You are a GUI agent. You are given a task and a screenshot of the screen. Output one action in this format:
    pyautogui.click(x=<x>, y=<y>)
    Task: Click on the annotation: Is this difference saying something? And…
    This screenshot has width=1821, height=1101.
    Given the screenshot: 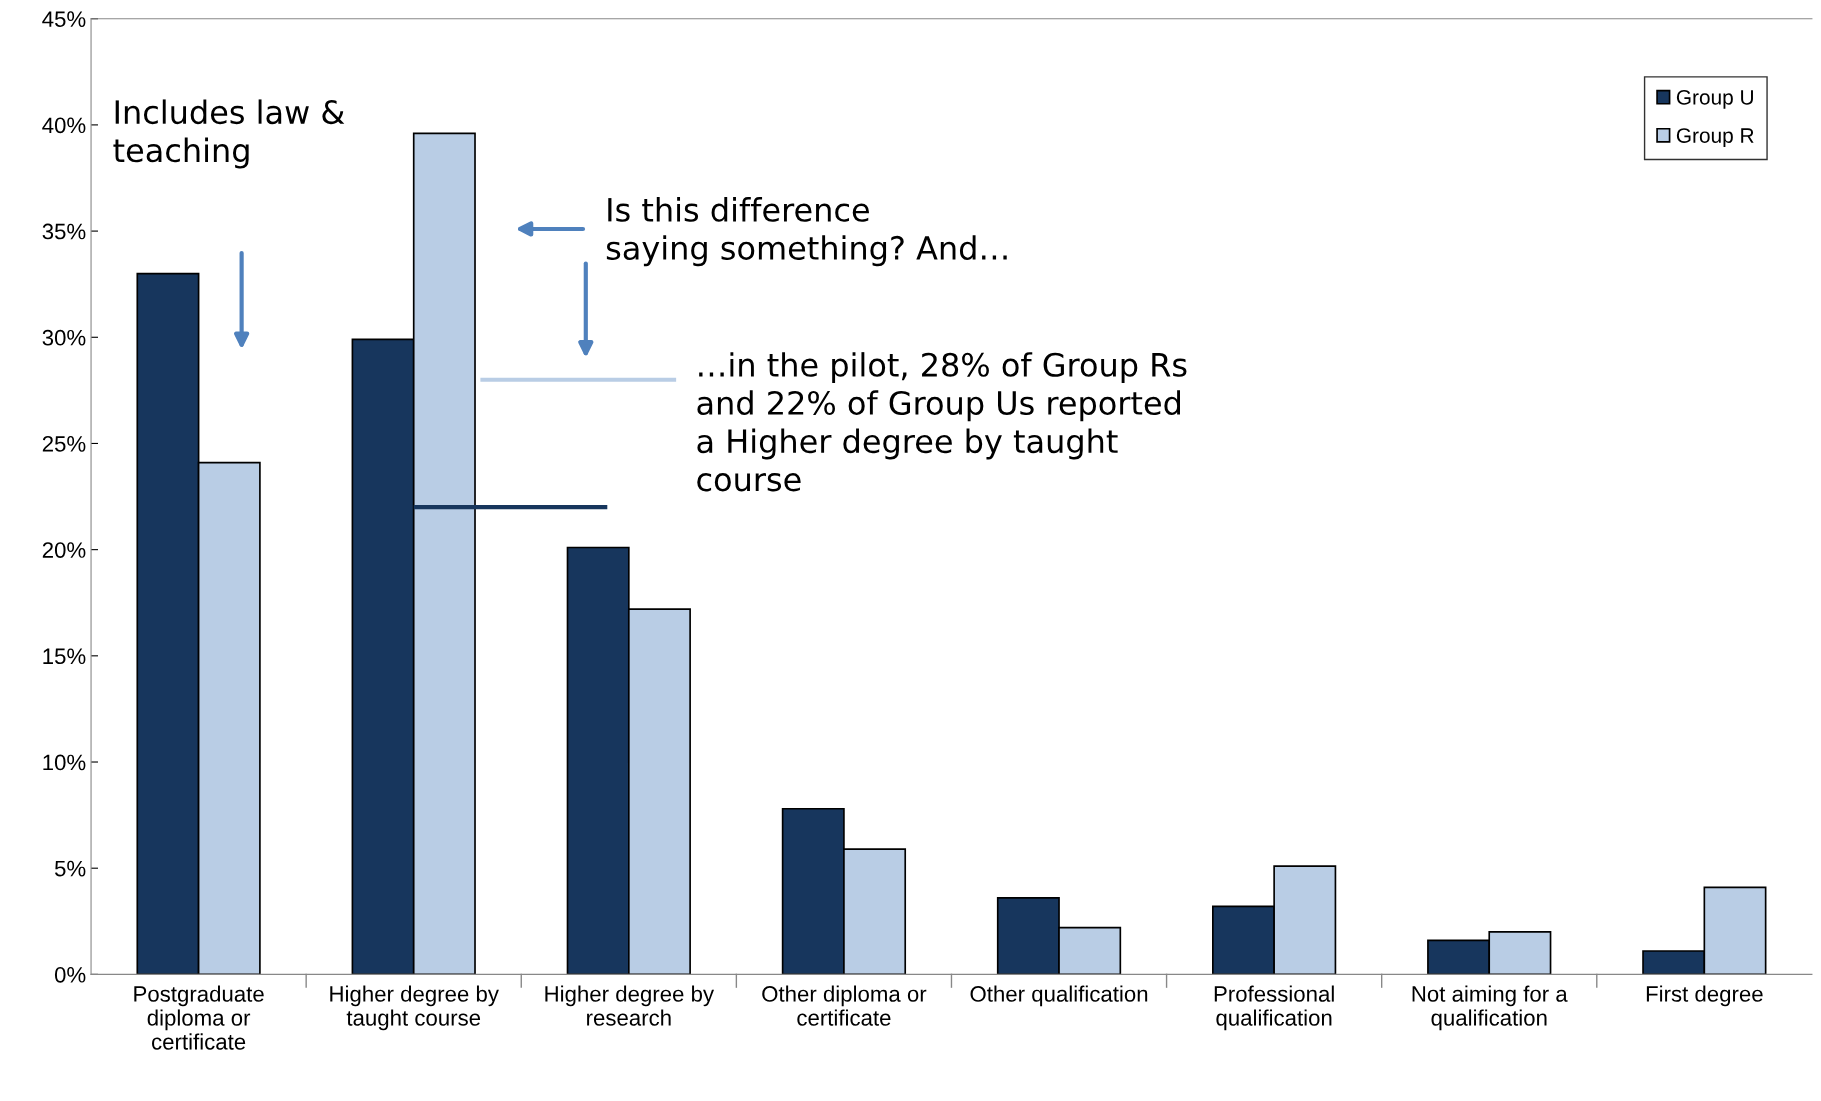 What is the action you would take?
    pyautogui.click(x=806, y=232)
    